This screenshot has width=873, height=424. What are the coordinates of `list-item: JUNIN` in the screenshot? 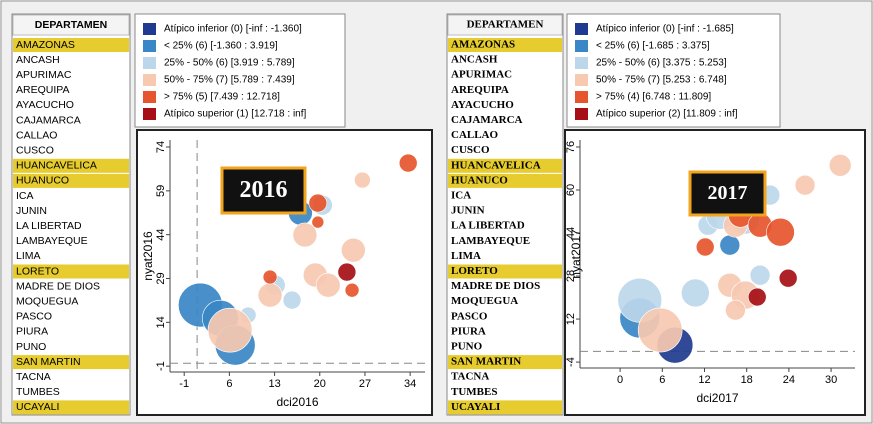 It's located at (468, 211).